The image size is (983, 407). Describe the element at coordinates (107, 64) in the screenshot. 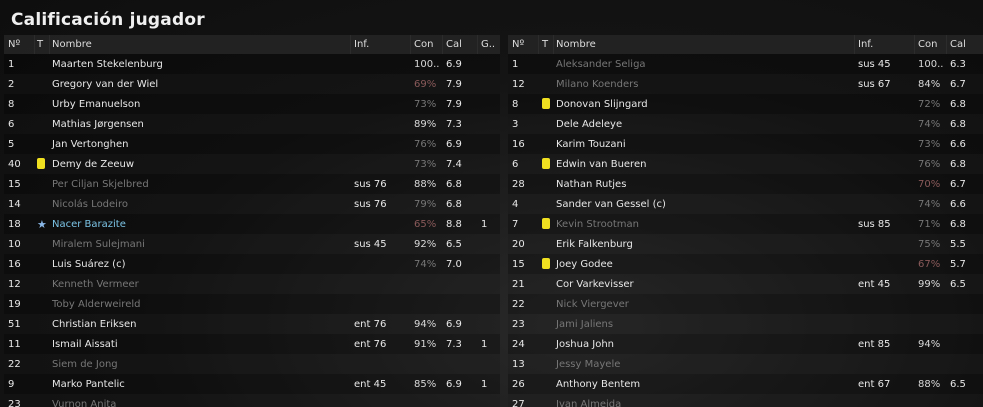

I see `player-name: Maarten Stekelenburg` at that location.